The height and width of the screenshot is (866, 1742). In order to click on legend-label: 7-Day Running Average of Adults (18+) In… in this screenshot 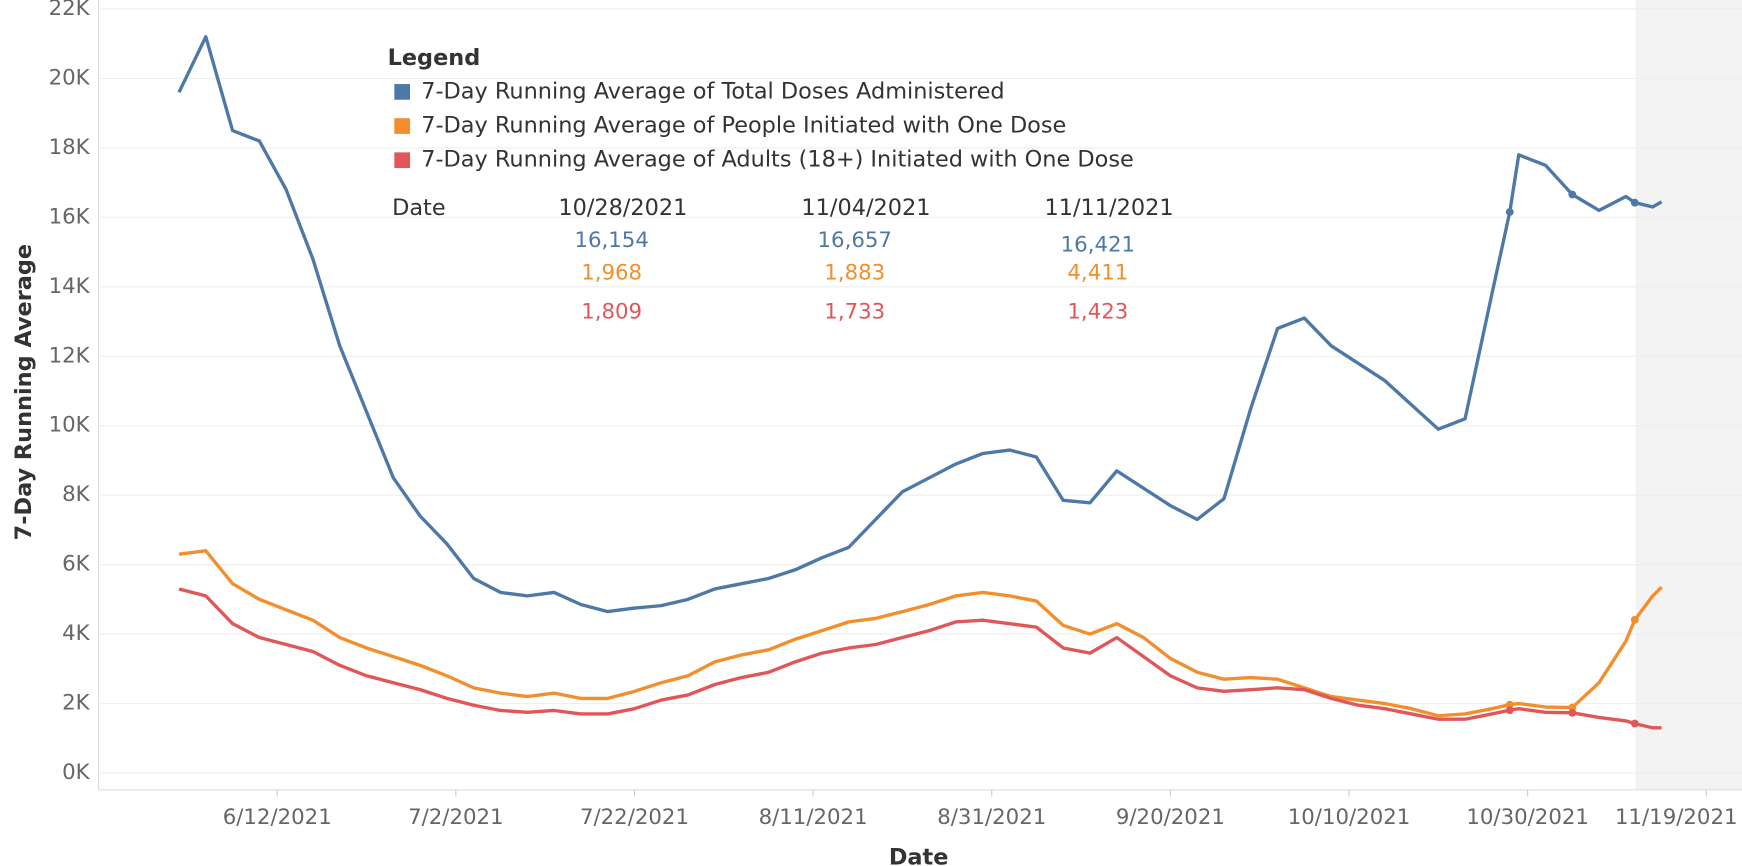, I will do `click(777, 160)`.